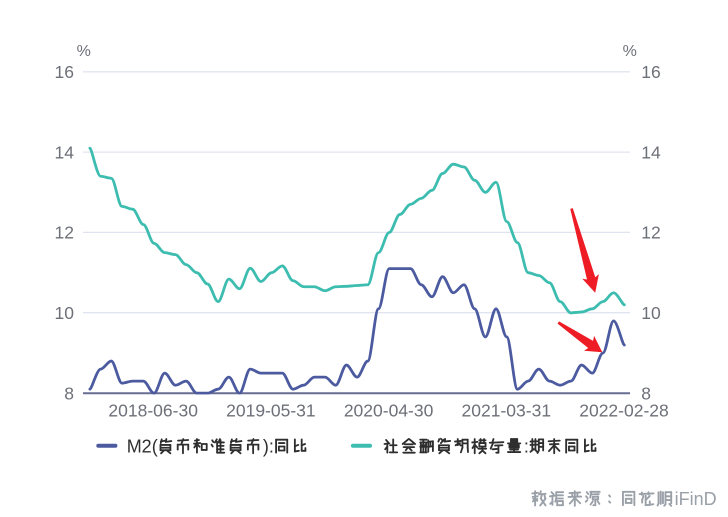 The width and height of the screenshot is (728, 517). What do you see at coordinates (507, 410) in the screenshot?
I see `svg-text: 2021-03-31` at bounding box center [507, 410].